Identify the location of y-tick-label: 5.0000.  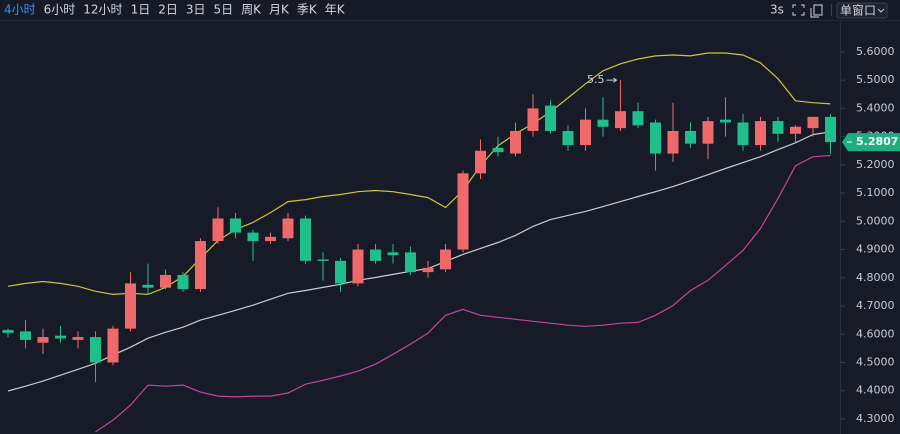
(875, 220).